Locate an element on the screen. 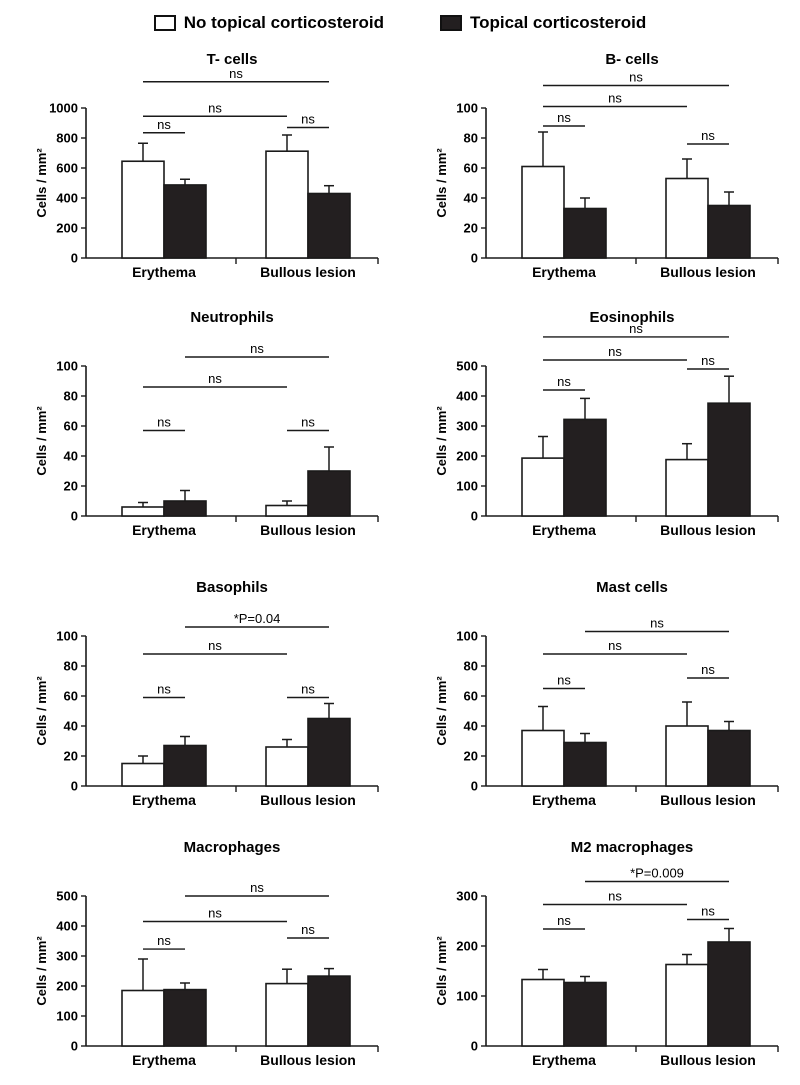  chart-title: M2 macrophages is located at coordinates (632, 847).